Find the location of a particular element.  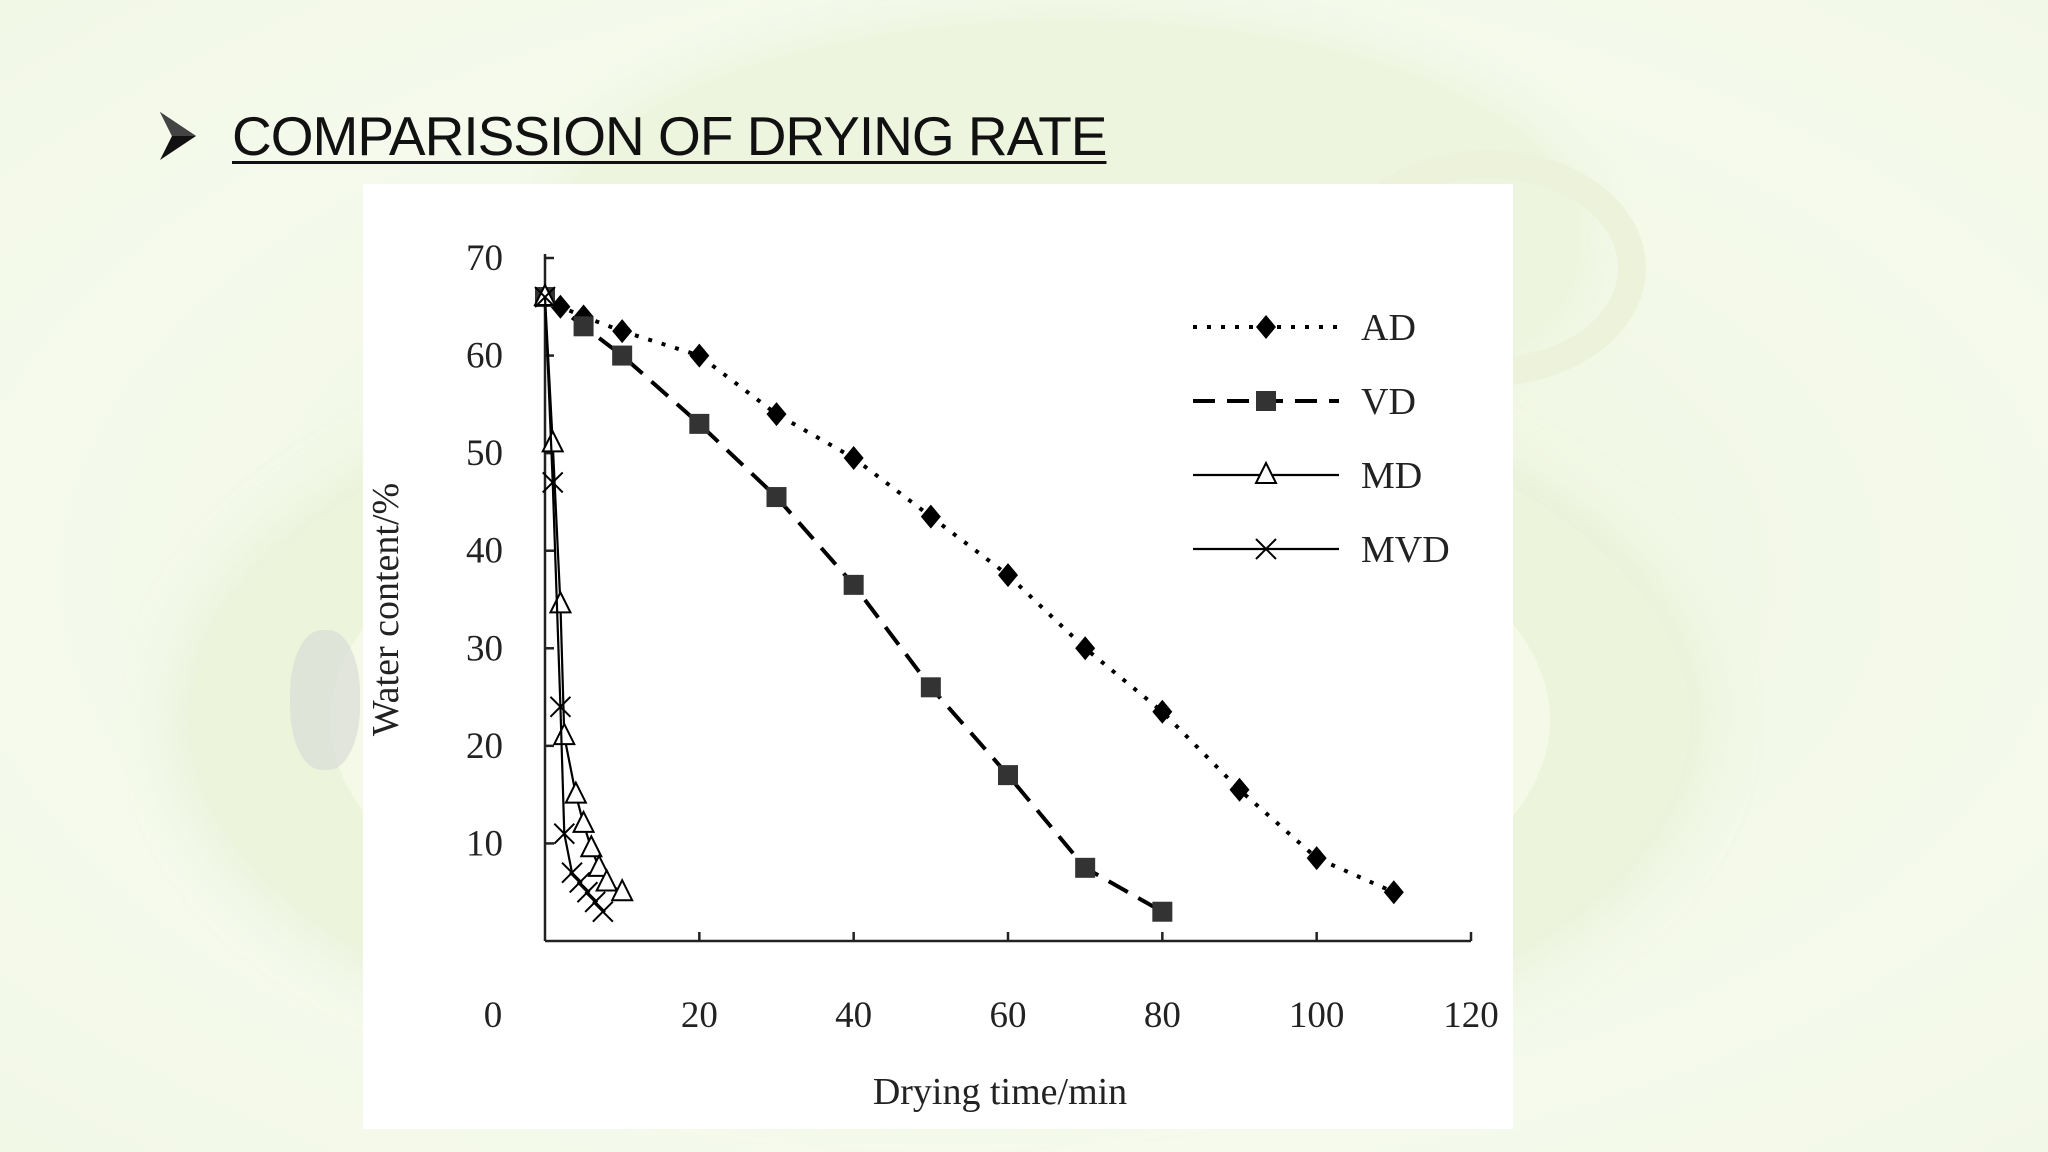

background-tea-leaves is located at coordinates (325, 700).